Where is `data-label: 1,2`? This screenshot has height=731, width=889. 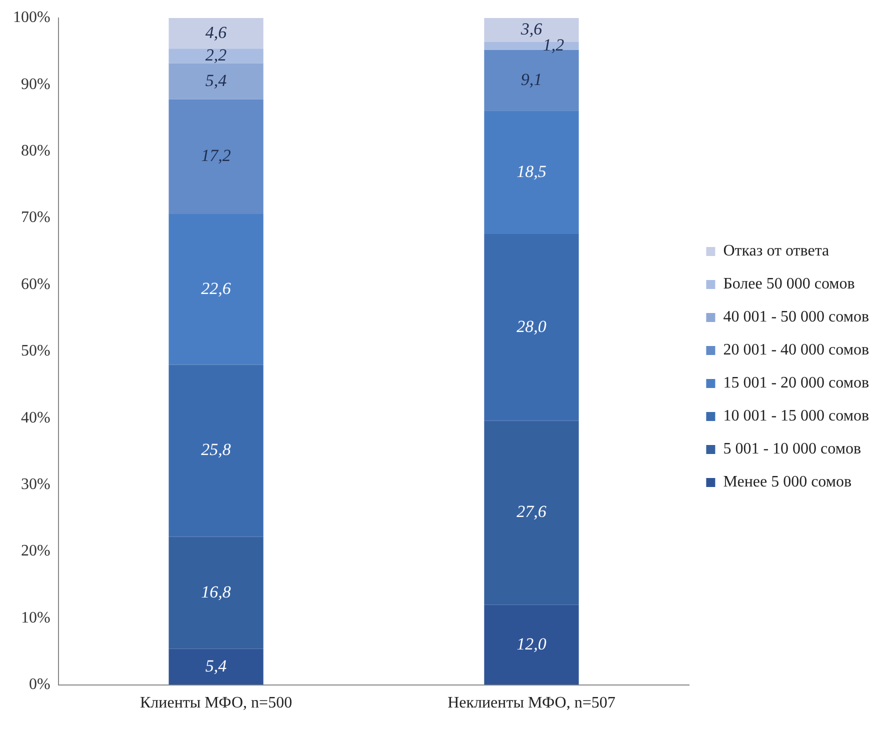 data-label: 1,2 is located at coordinates (553, 44).